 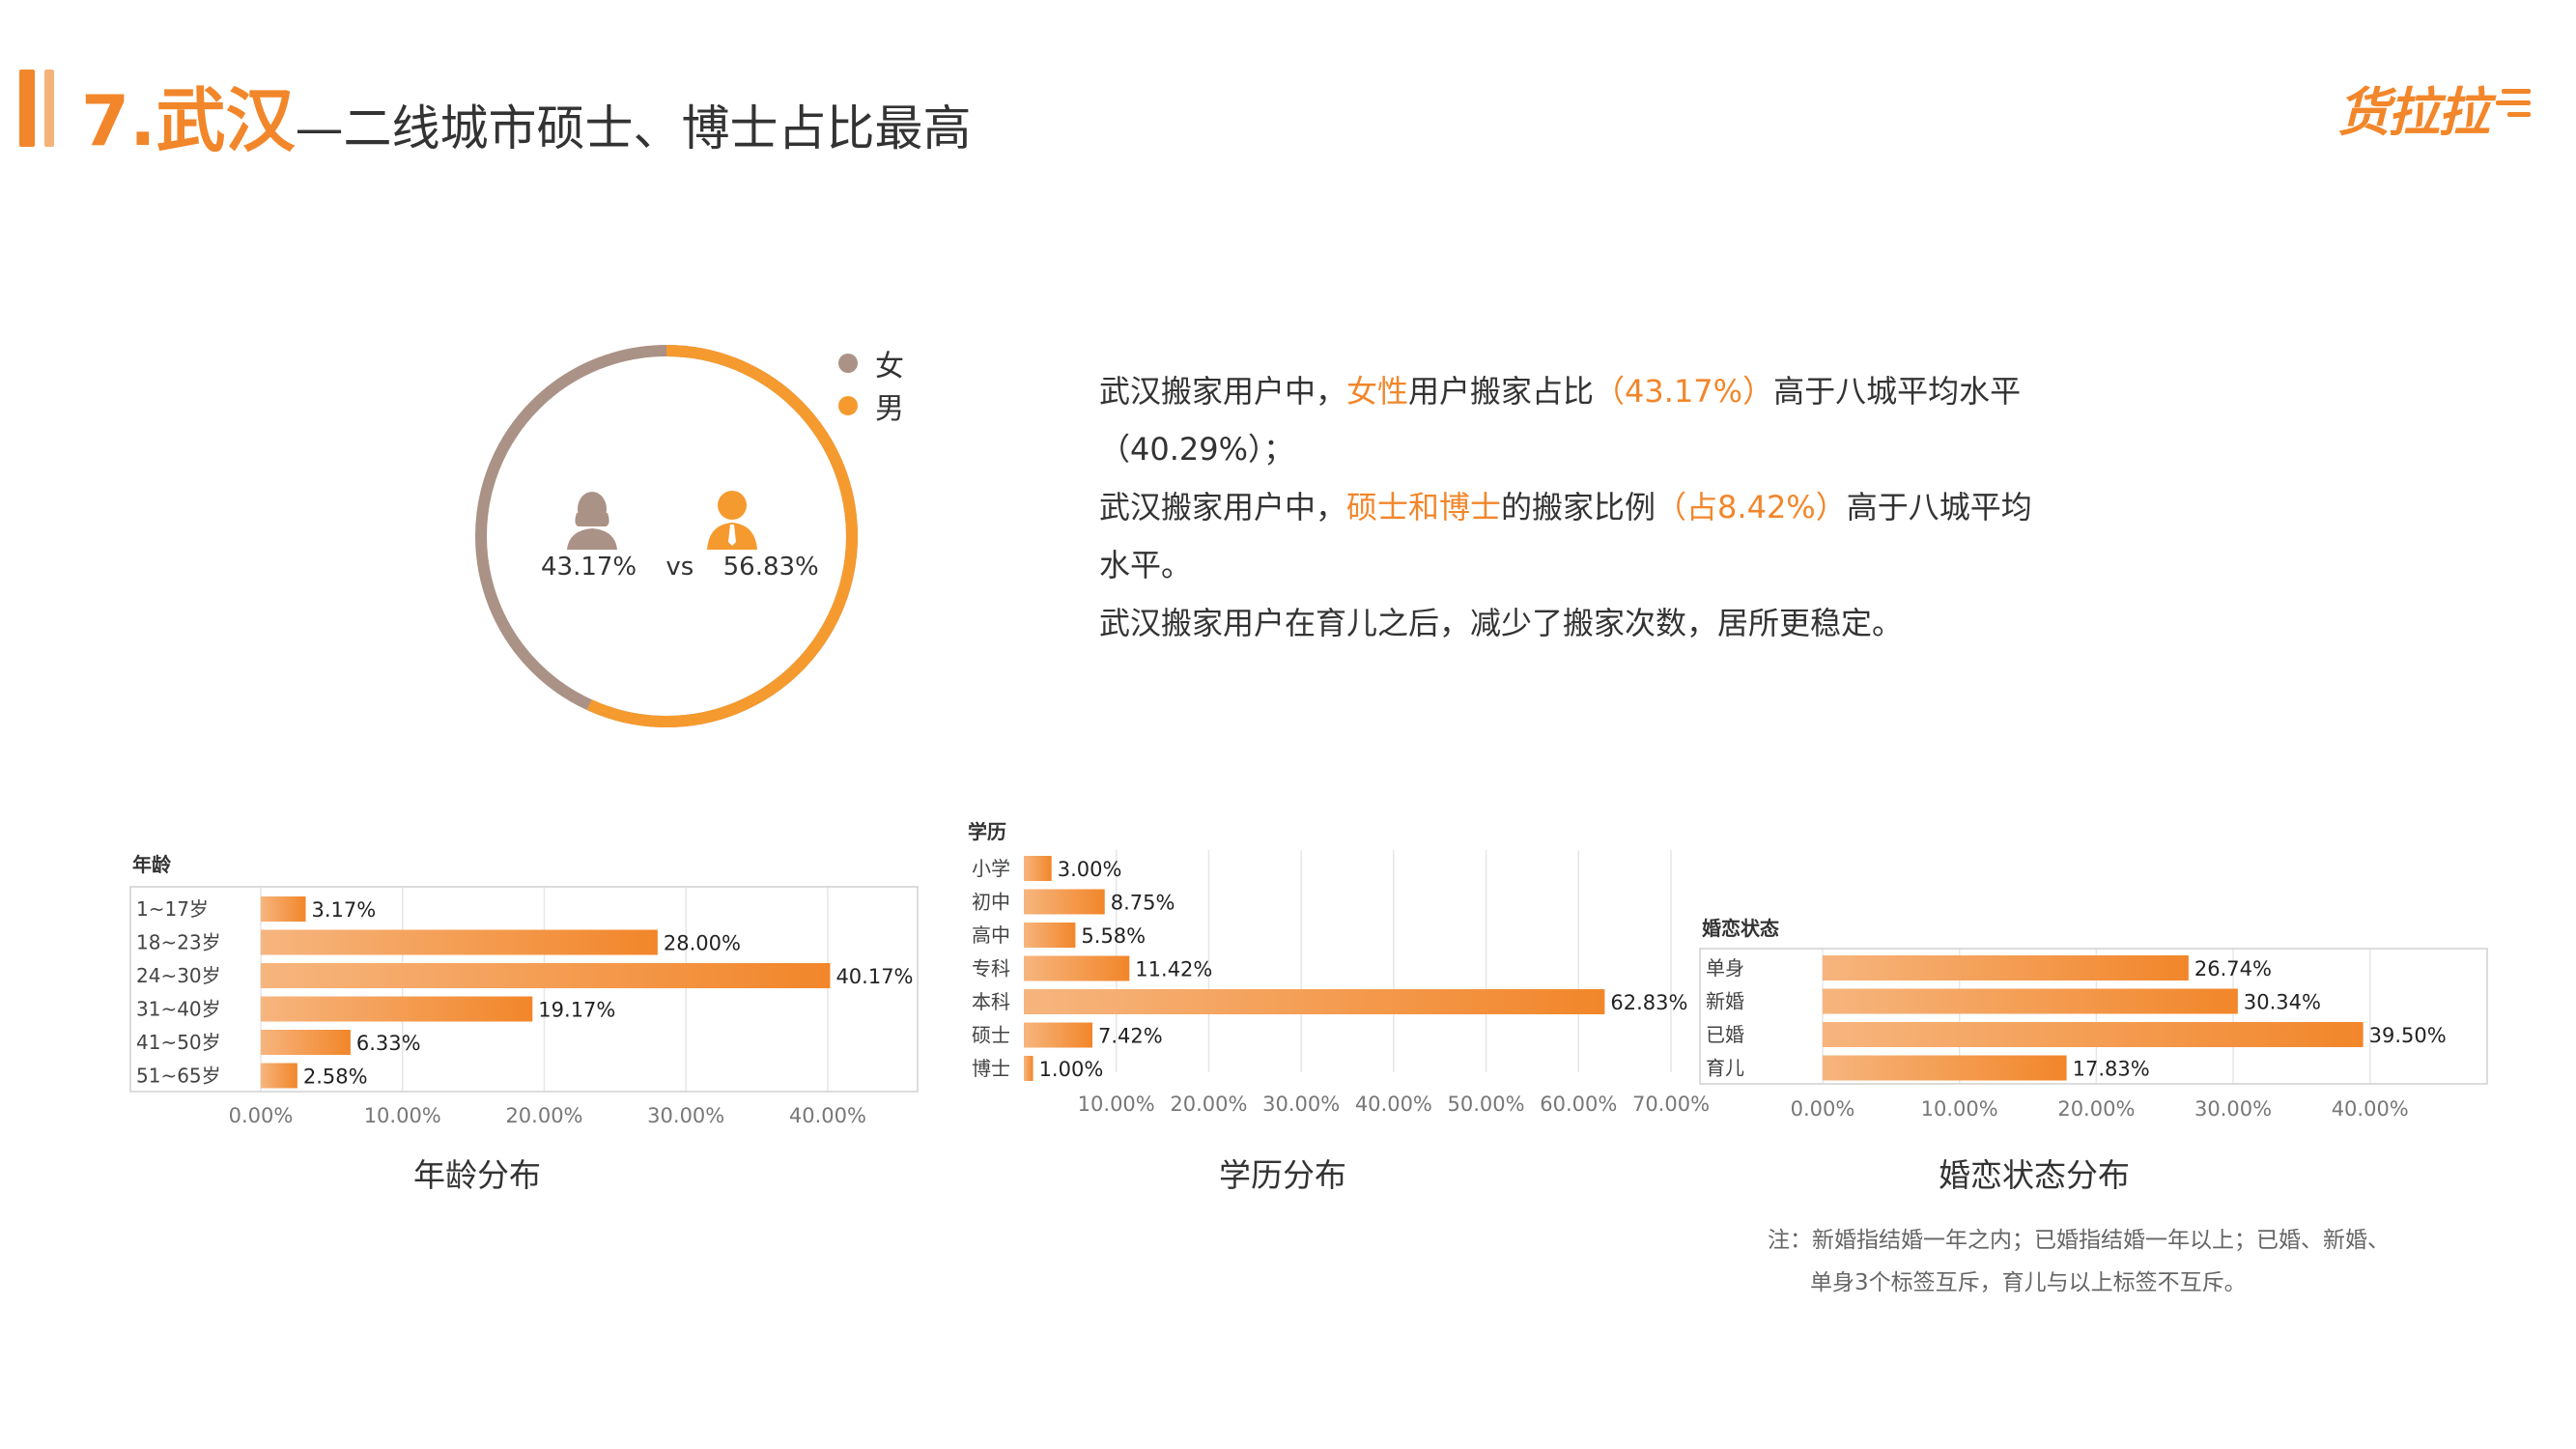 I want to click on bar-value-label: 17.83%, so click(x=2111, y=1069).